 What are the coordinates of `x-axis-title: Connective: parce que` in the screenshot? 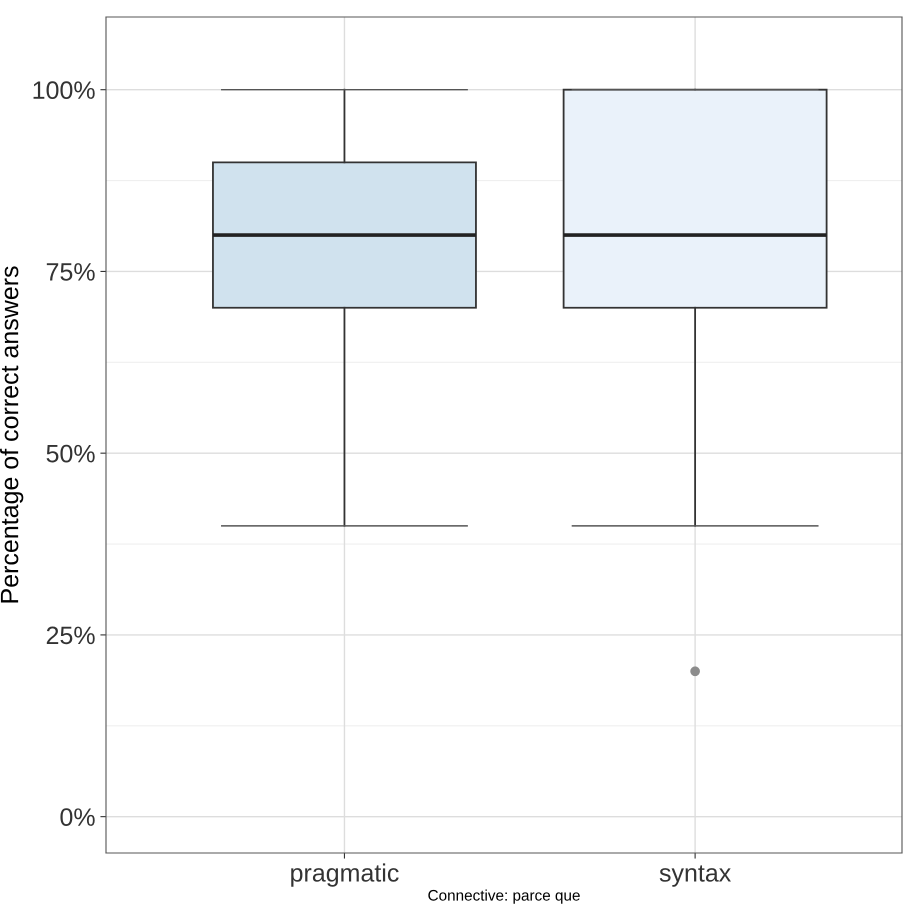 It's located at (504, 897).